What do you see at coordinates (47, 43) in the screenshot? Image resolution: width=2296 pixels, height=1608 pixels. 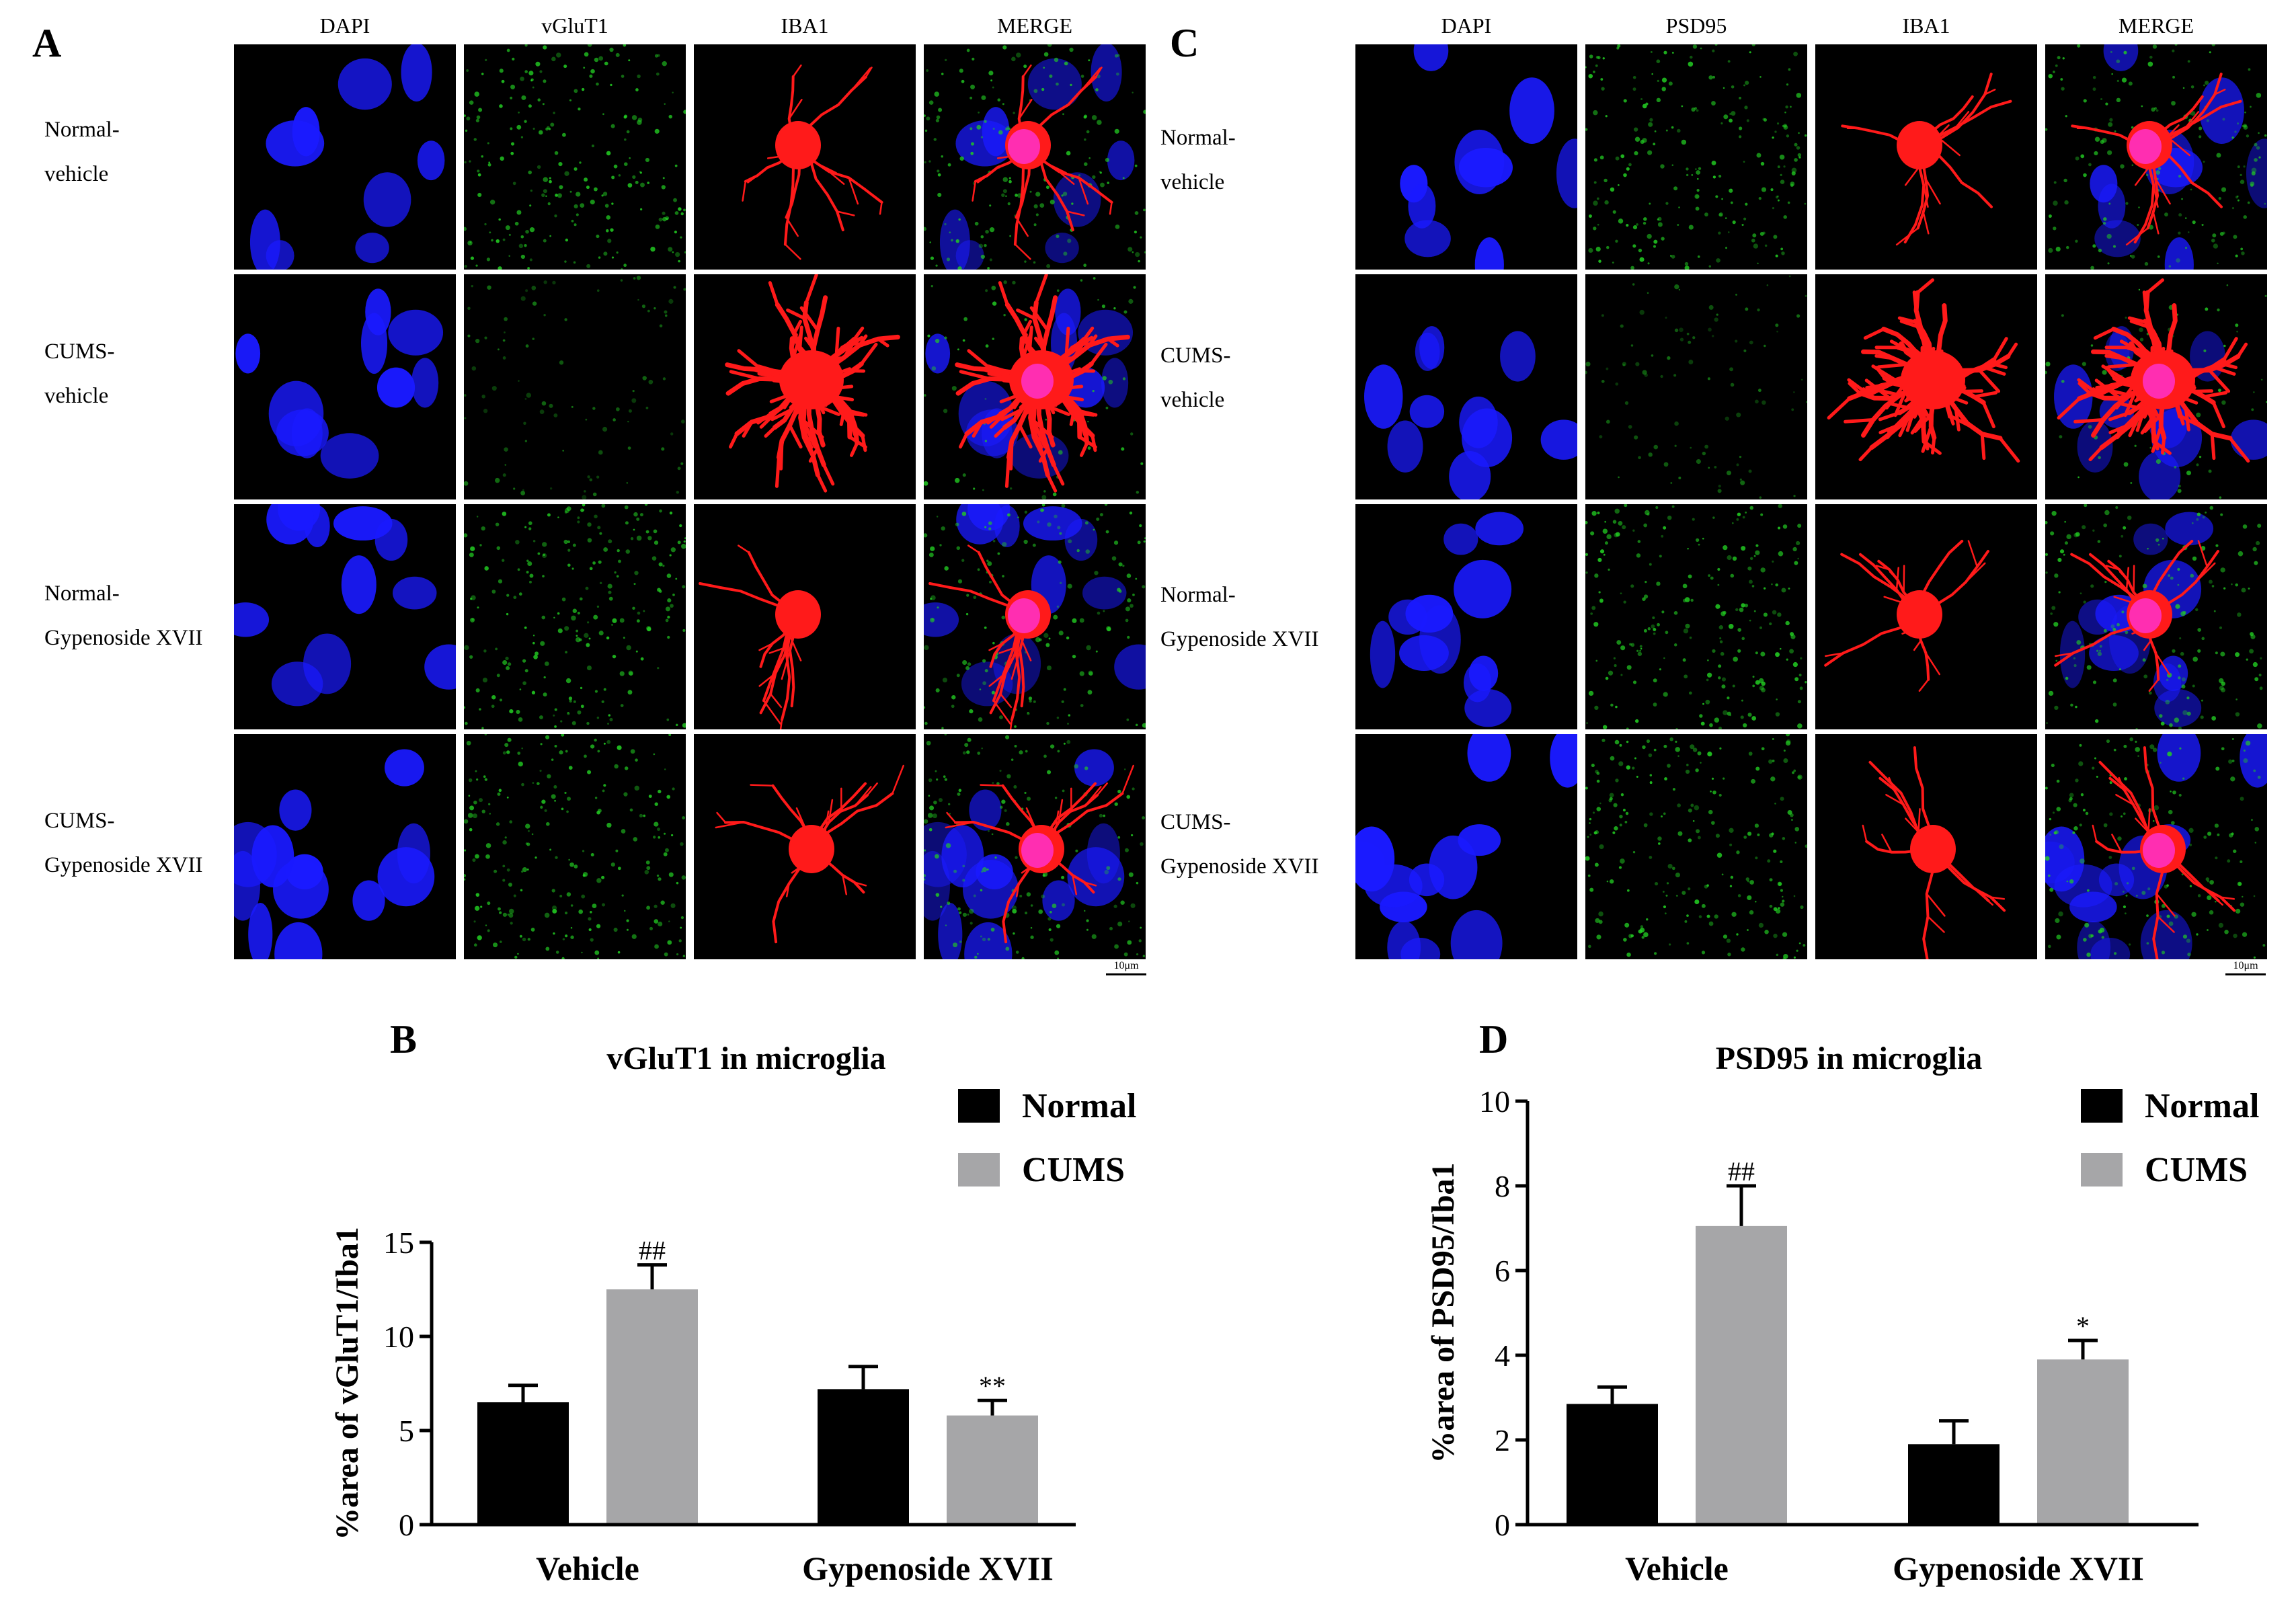 I see `panel-a-letter: A` at bounding box center [47, 43].